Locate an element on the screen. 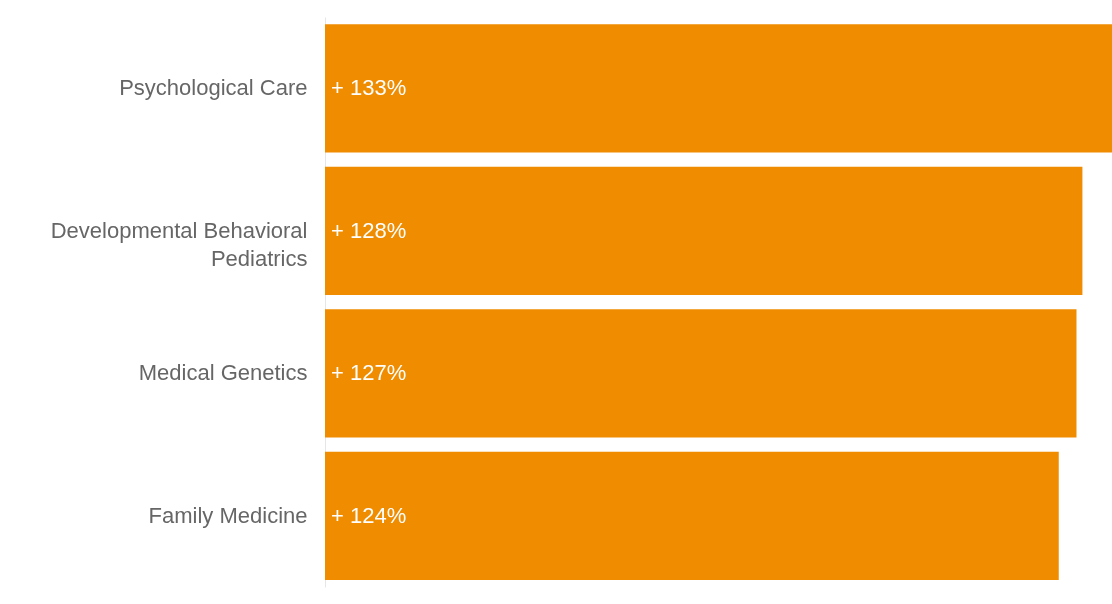 The image size is (1112, 604). data-label: + 128% is located at coordinates (369, 230).